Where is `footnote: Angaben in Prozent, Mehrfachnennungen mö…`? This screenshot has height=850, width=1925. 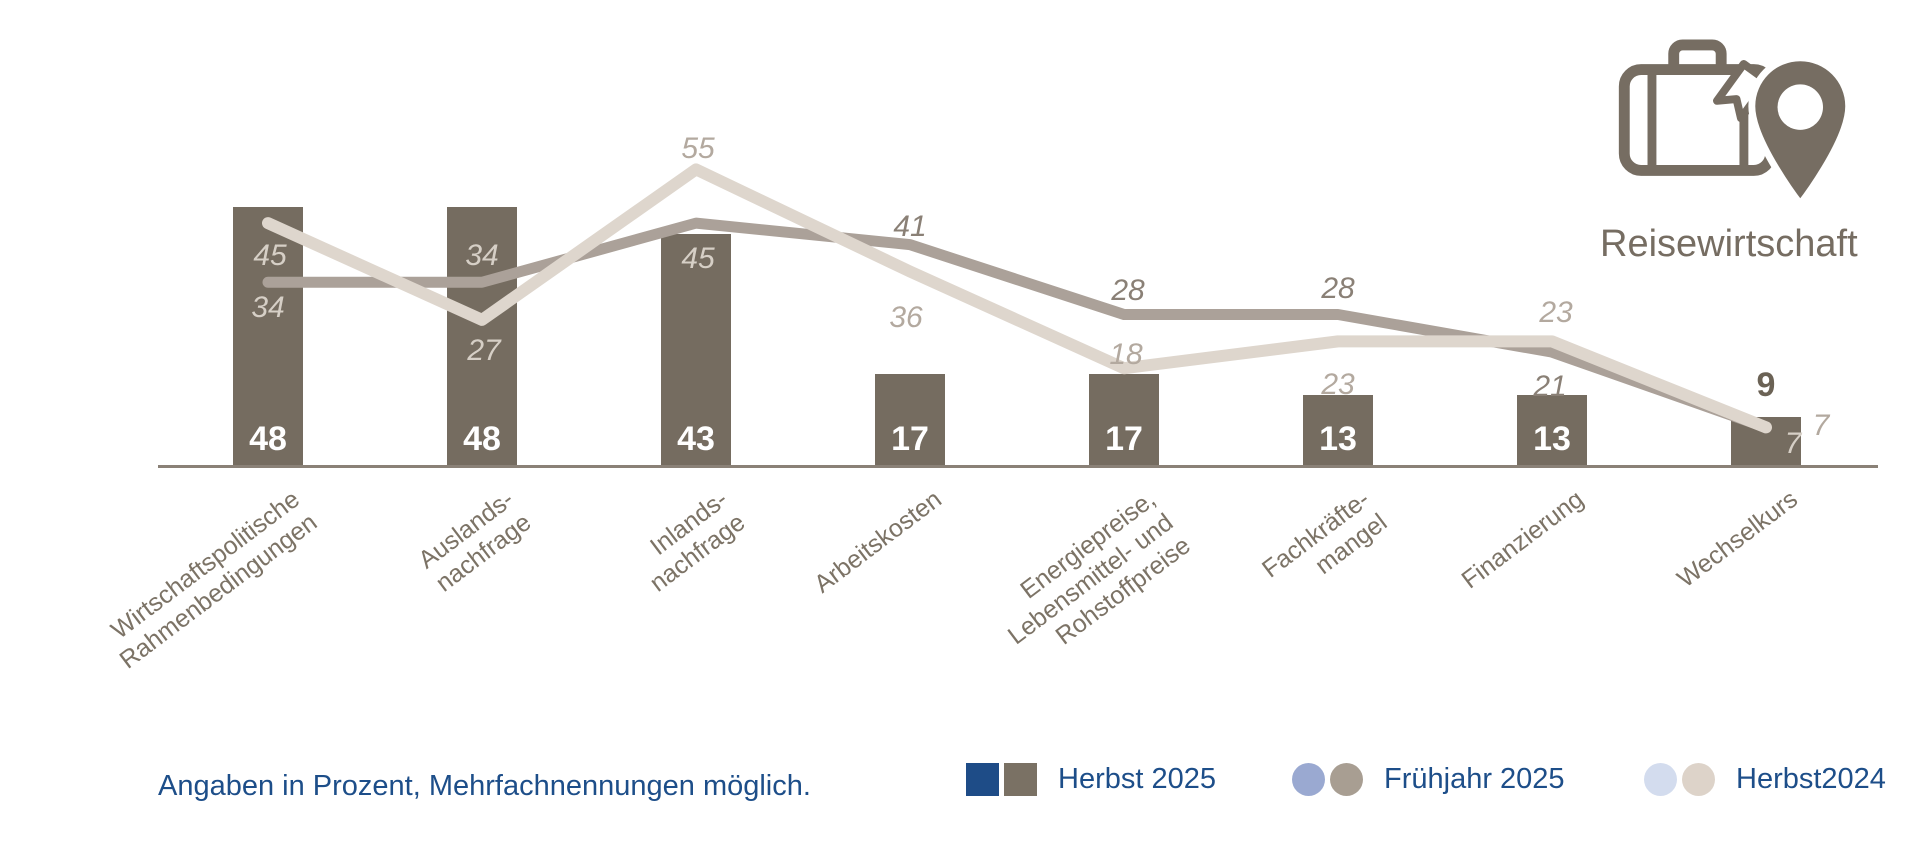 footnote: Angaben in Prozent, Mehrfachnennungen mö… is located at coordinates (484, 786).